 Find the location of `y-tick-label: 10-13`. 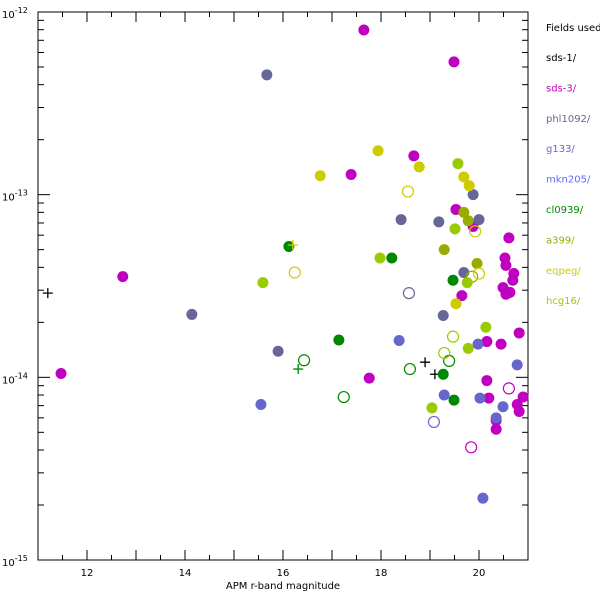

y-tick-label: 10-13 is located at coordinates (15, 196).